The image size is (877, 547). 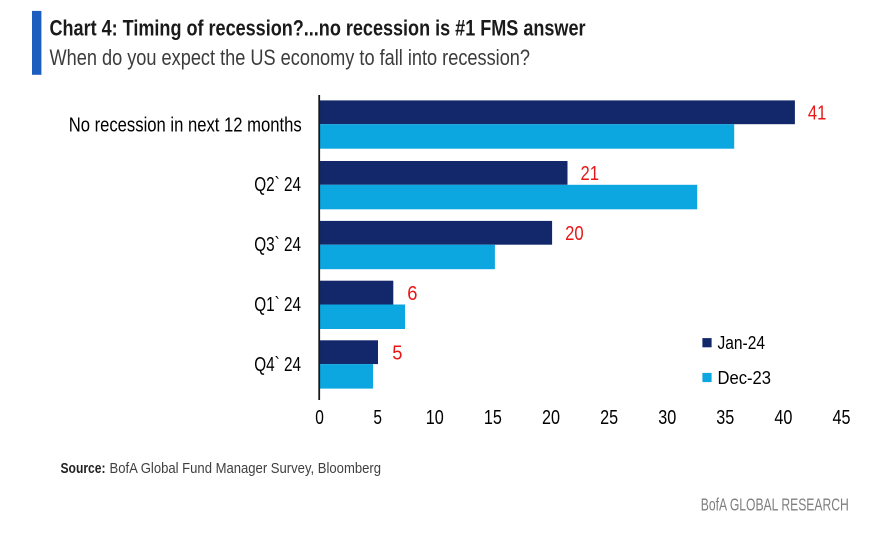 What do you see at coordinates (725, 418) in the screenshot?
I see `svg-text: 35` at bounding box center [725, 418].